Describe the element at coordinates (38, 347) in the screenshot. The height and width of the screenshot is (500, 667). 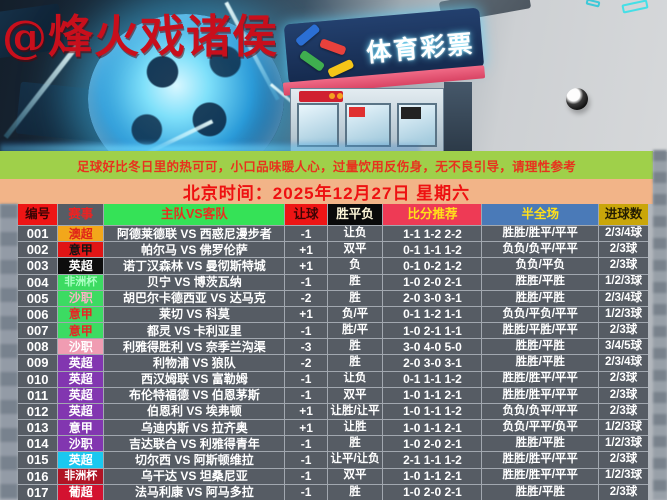
I see `match-number: 008` at that location.